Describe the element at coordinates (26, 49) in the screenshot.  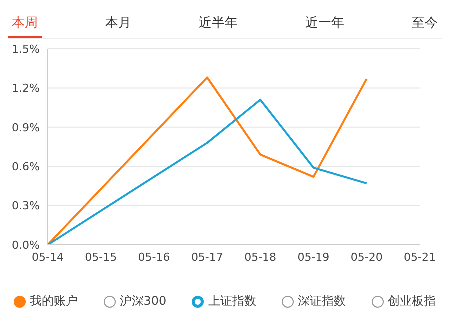
I see `y-tick-label: 1.5%` at that location.